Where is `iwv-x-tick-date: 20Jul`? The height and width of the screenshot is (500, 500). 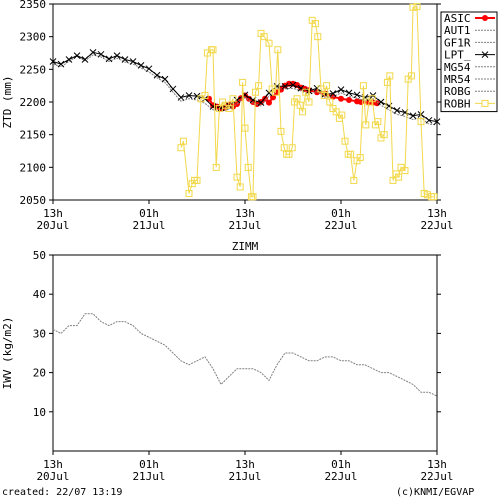 iwv-x-tick-date: 20Jul is located at coordinates (52, 476).